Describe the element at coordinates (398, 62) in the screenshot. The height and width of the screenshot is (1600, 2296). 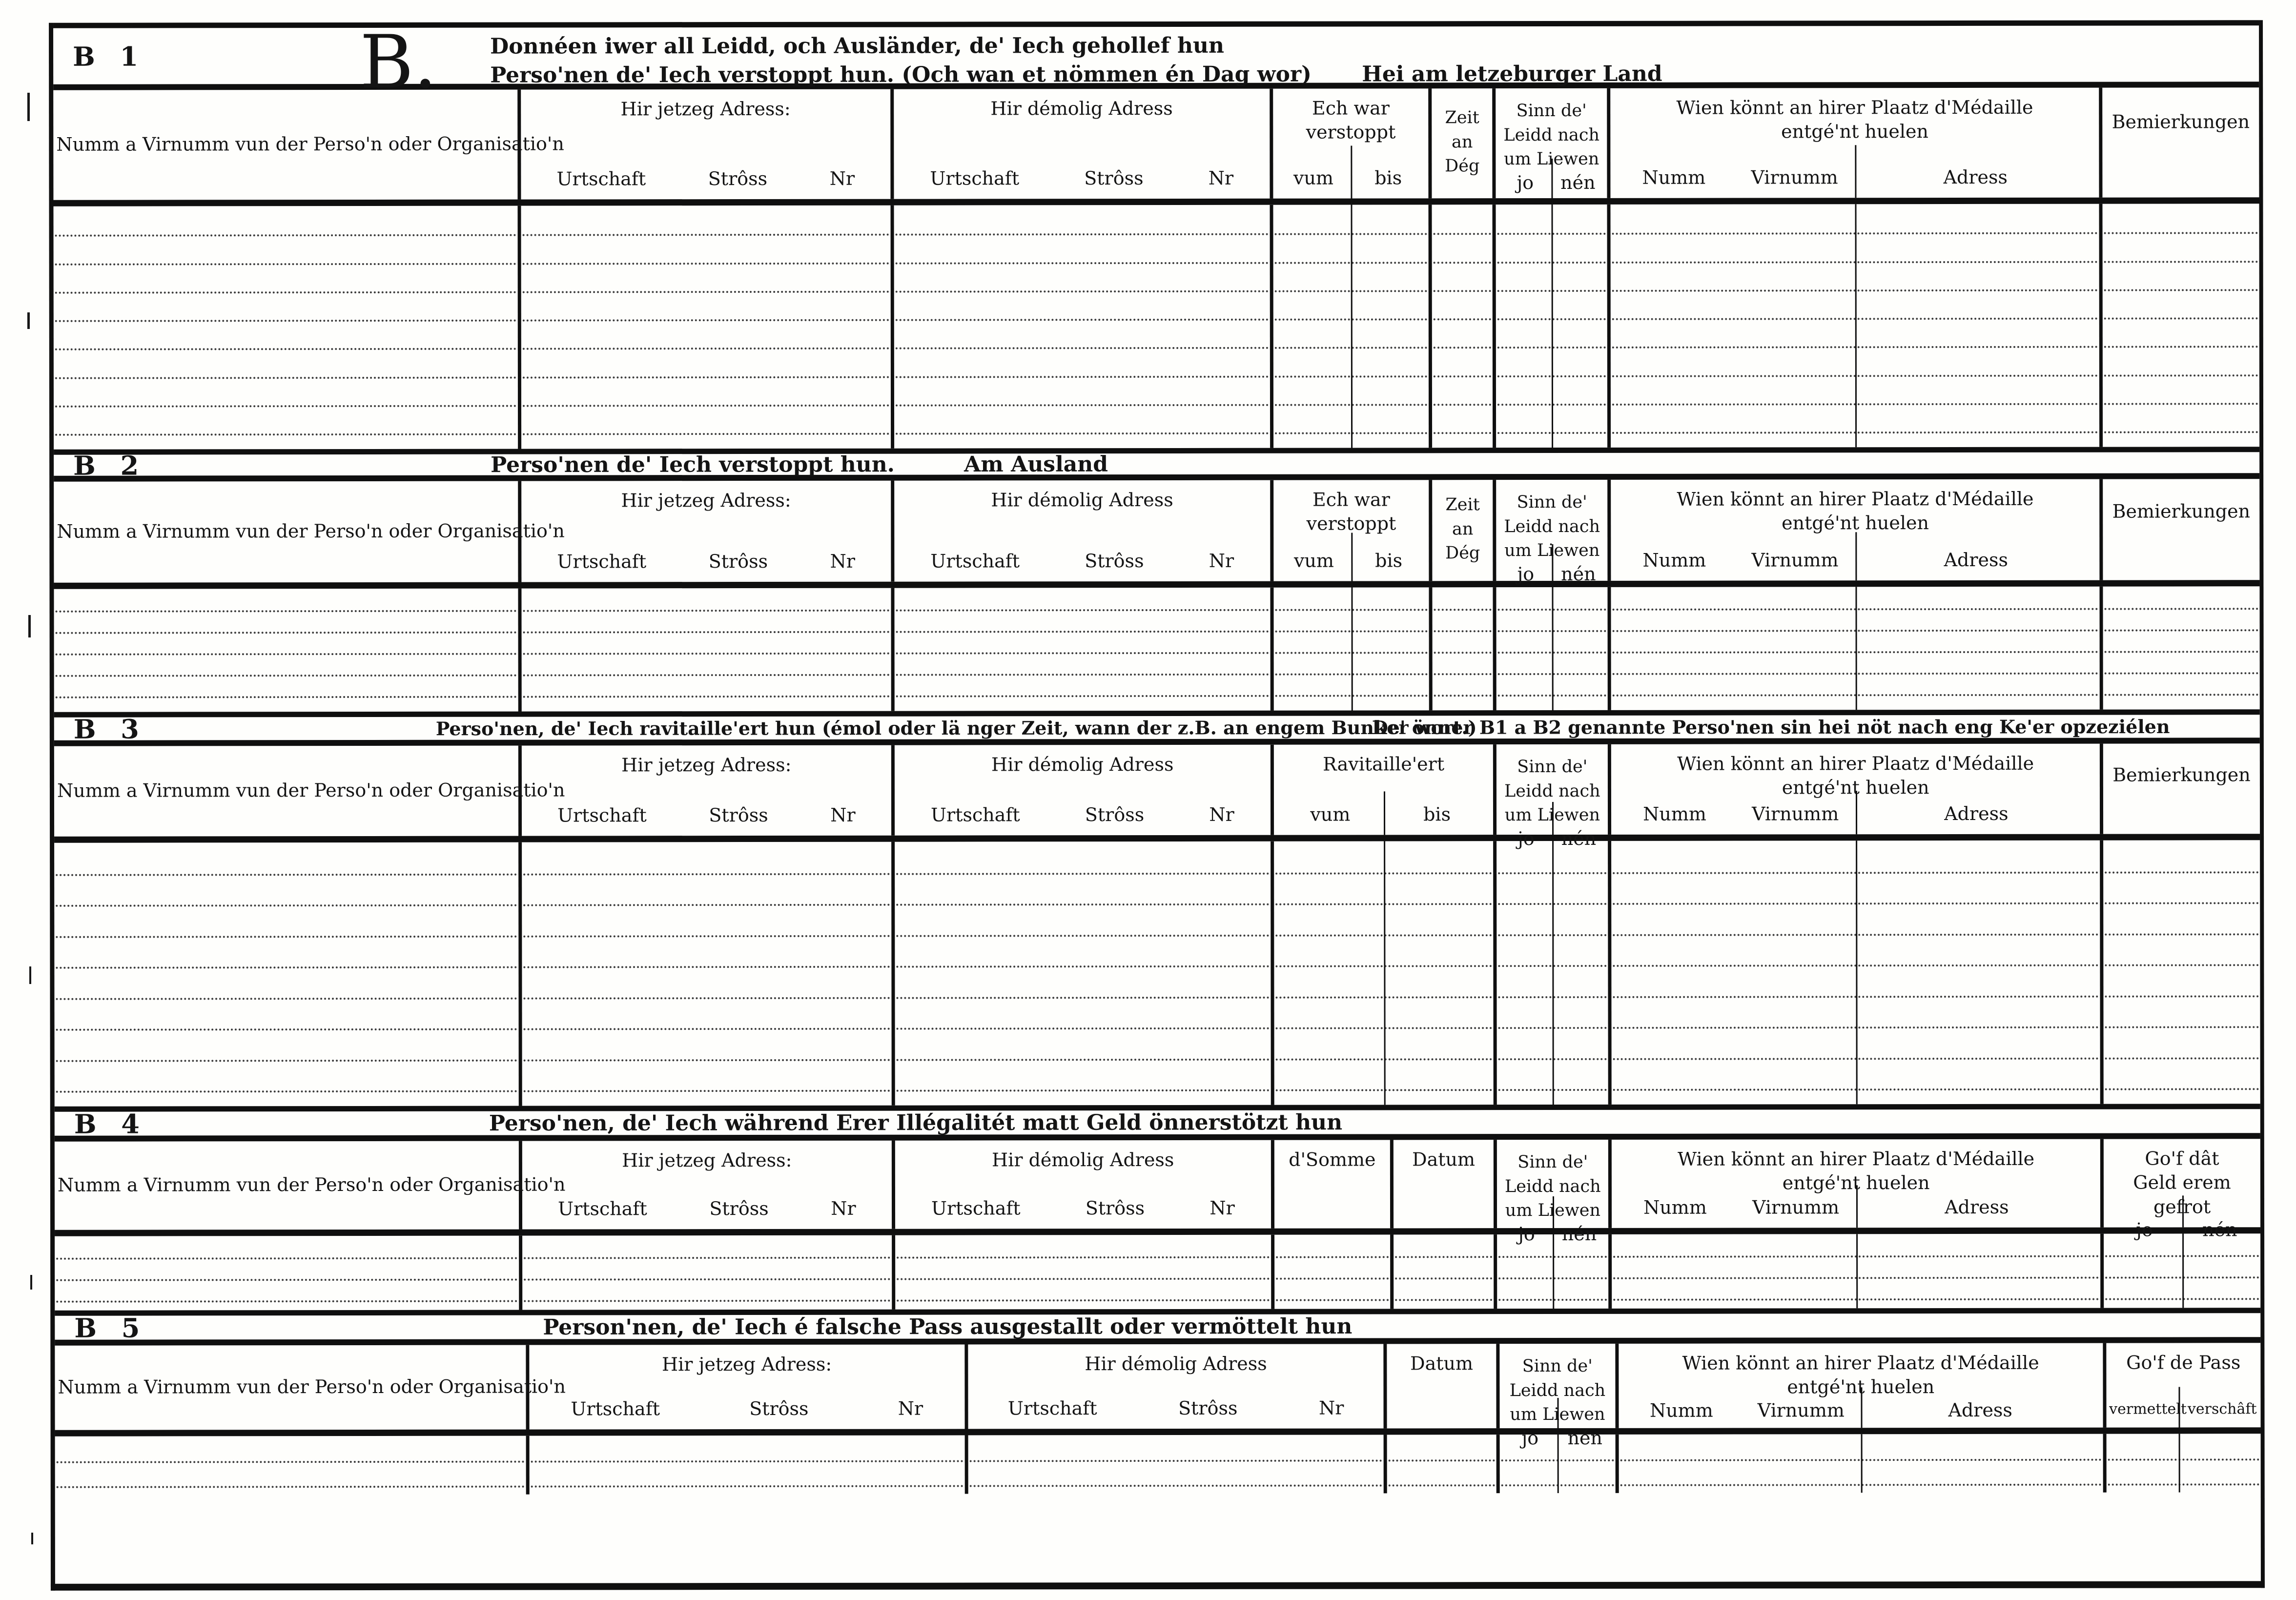
I see `big-letter-b: B.` at that location.